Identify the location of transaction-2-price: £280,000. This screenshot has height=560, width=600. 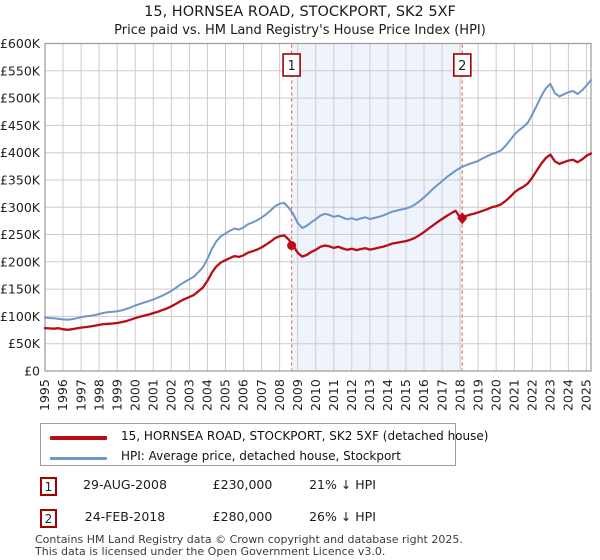
(242, 516).